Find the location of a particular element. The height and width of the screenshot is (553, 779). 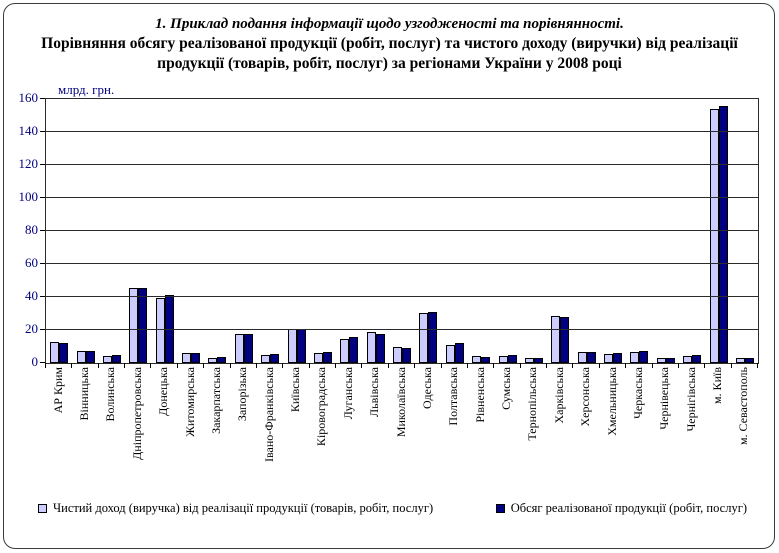

x-label-cell: Київська is located at coordinates (295, 429).